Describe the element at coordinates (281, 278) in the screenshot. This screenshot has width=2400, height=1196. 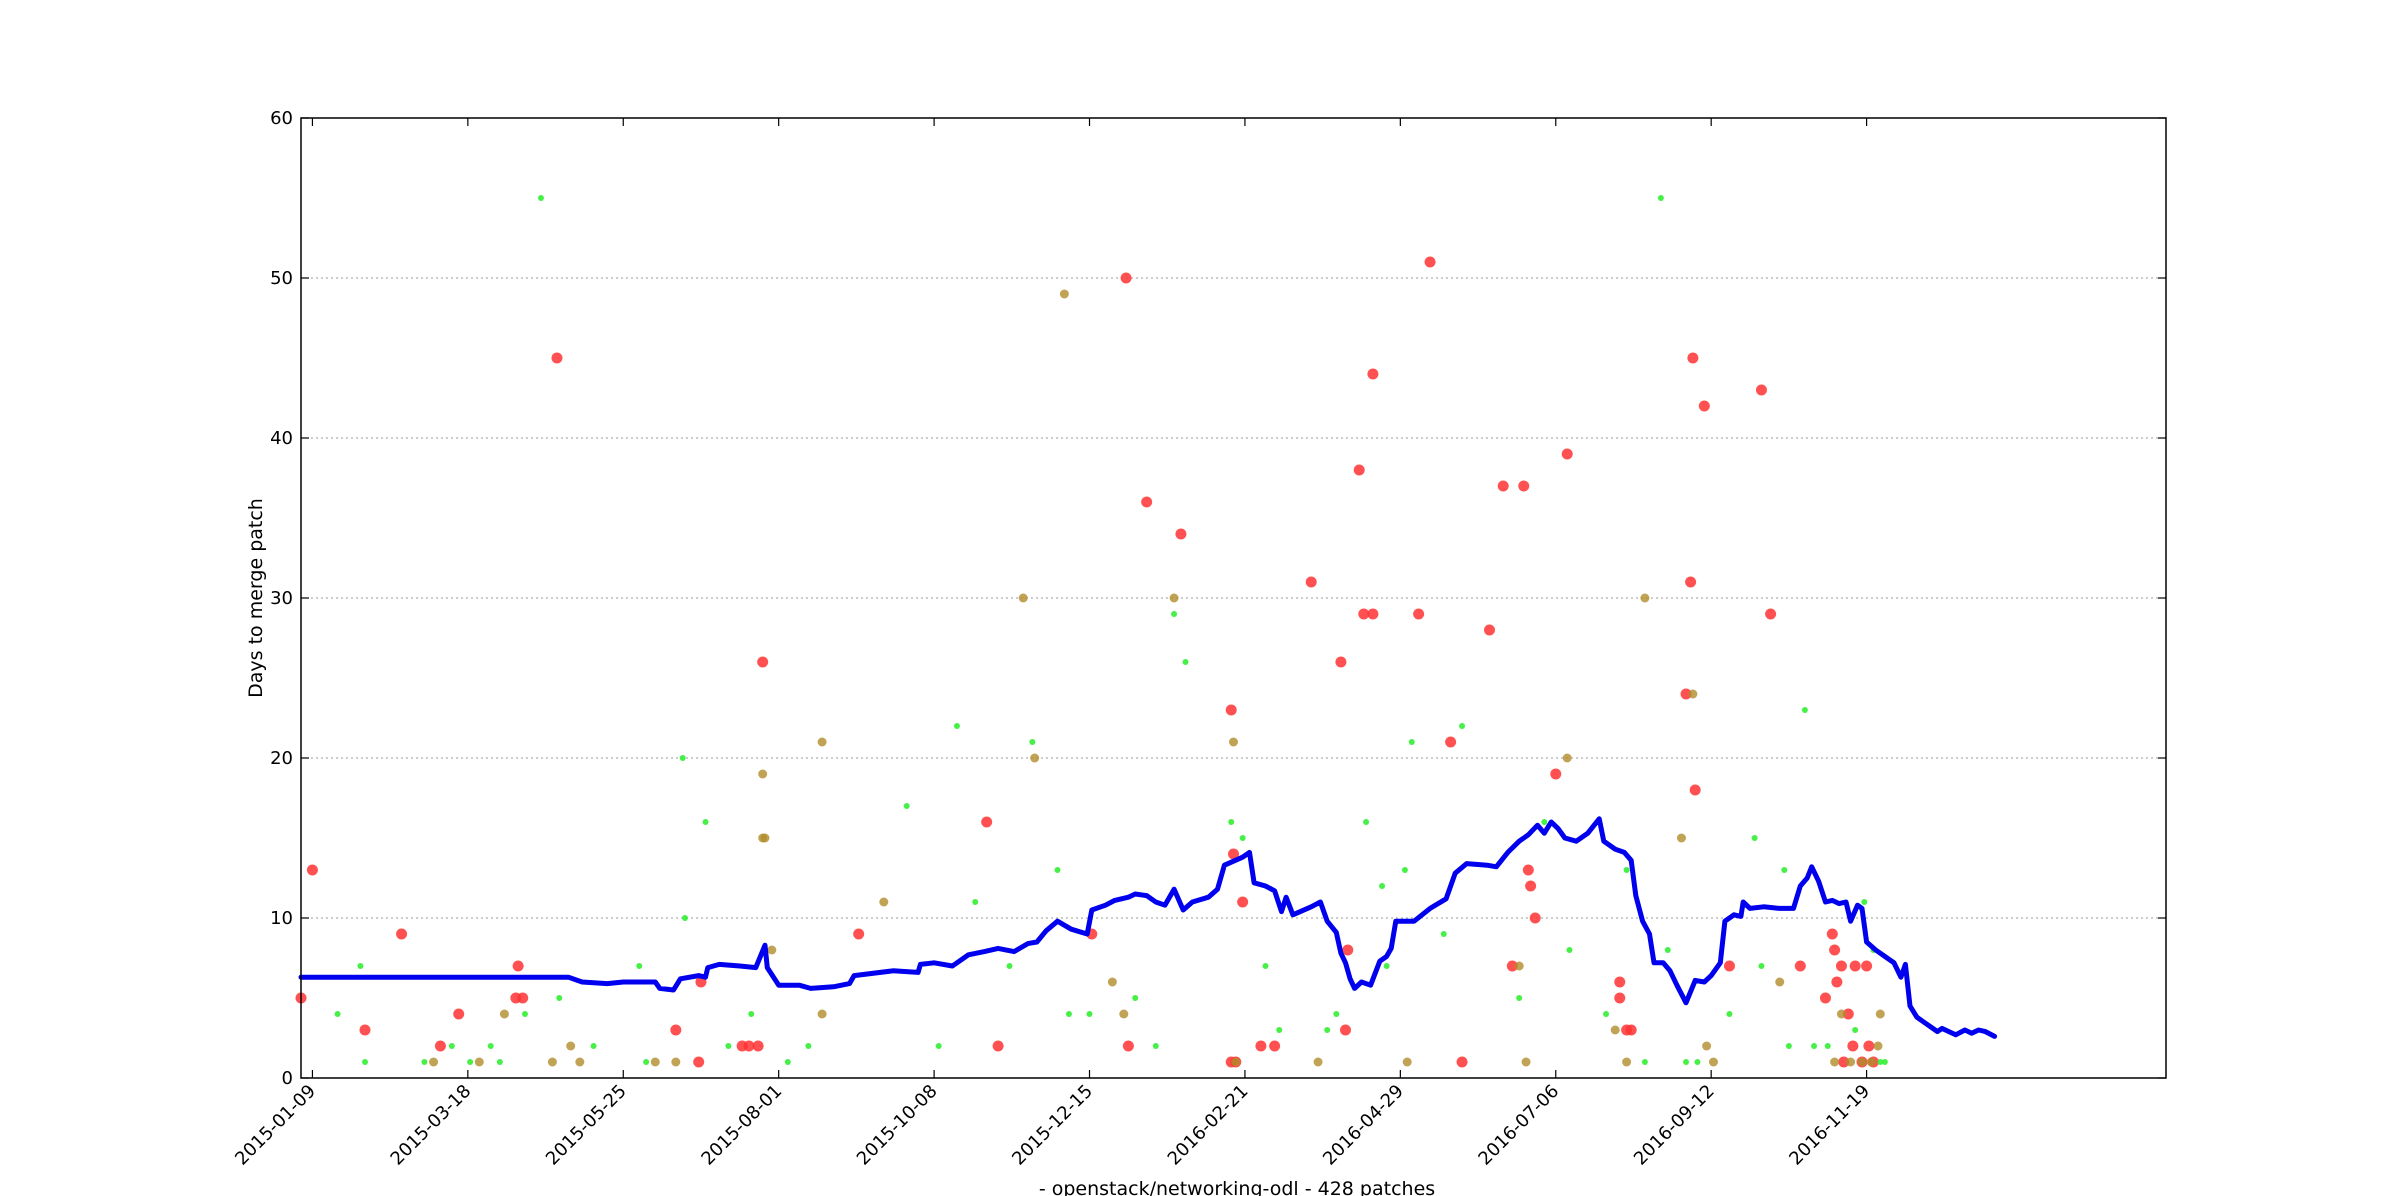
I see `y-tick-label: 50` at that location.